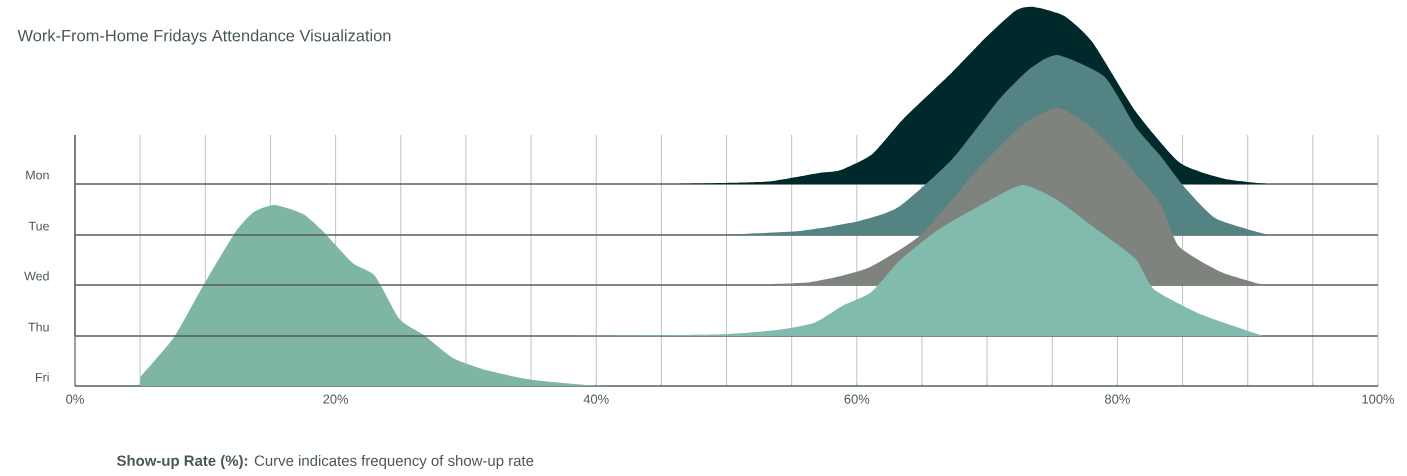 The height and width of the screenshot is (476, 1407). What do you see at coordinates (1117, 399) in the screenshot?
I see `x-tick-label: 80%` at bounding box center [1117, 399].